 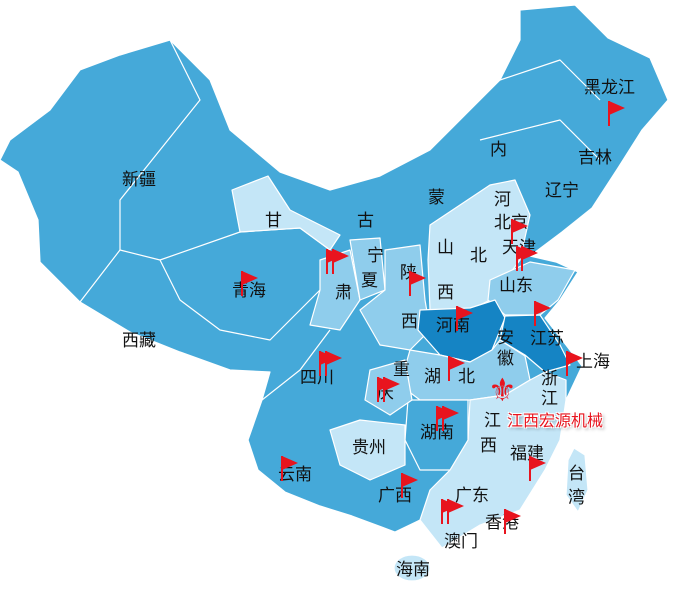 What do you see at coordinates (609, 88) in the screenshot?
I see `label-heilongjiang: 黑龙江` at bounding box center [609, 88].